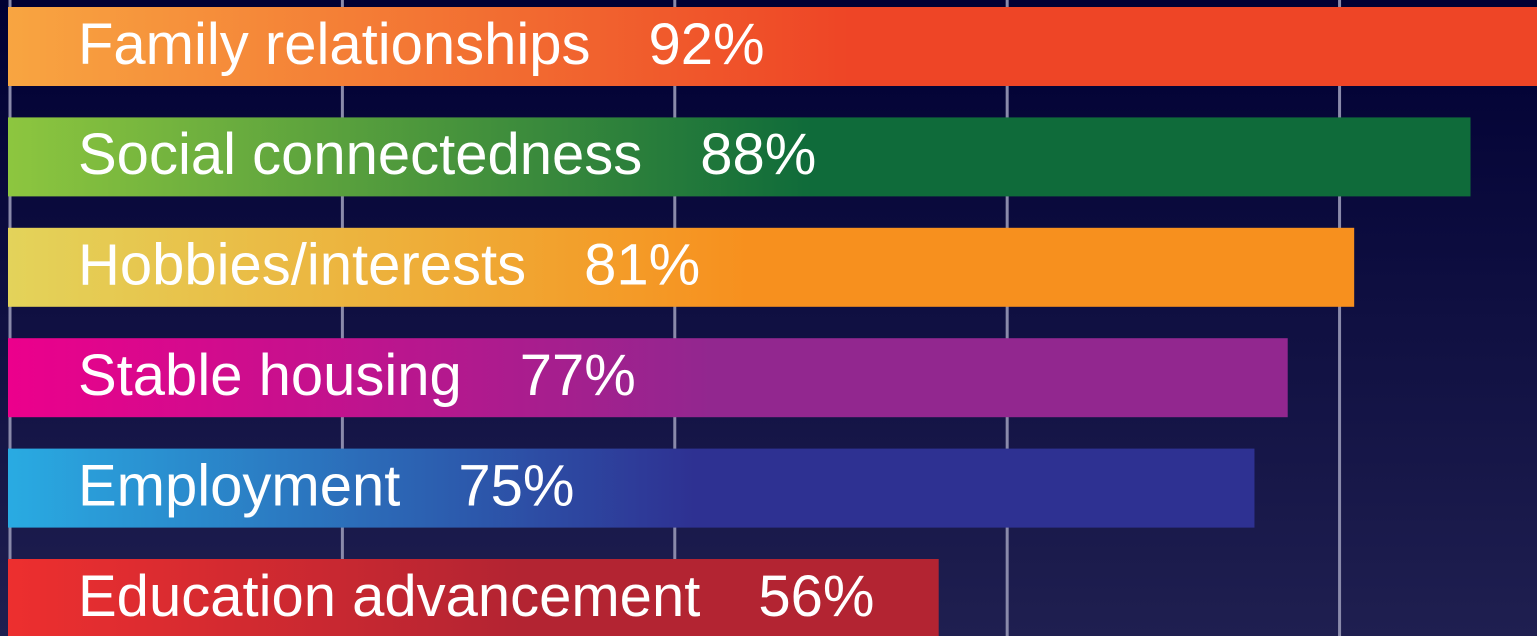 This screenshot has height=636, width=1537. Describe the element at coordinates (816, 596) in the screenshot. I see `value-label: 56%` at that location.